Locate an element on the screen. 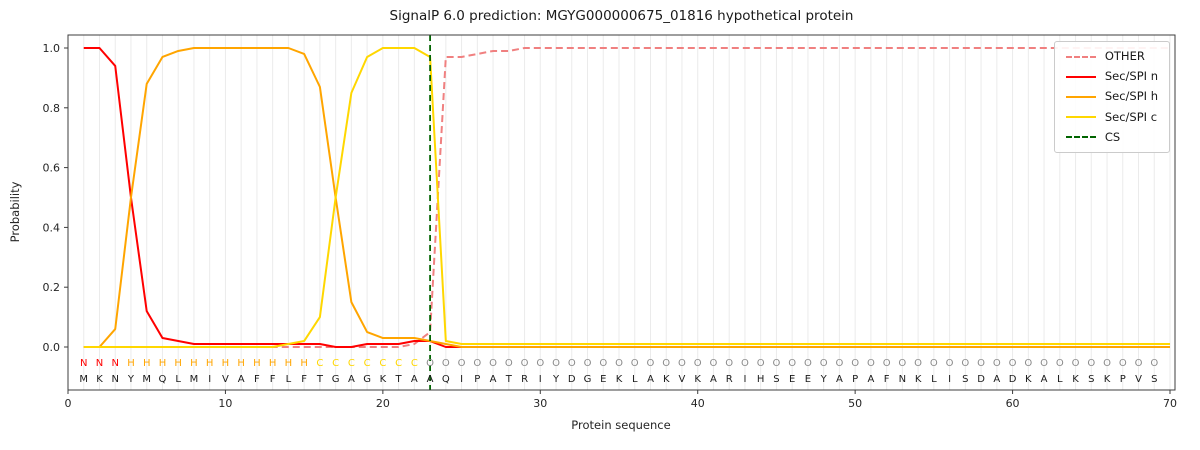 This screenshot has width=1200, height=450. legend-line-sample-other is located at coordinates (1080, 56).